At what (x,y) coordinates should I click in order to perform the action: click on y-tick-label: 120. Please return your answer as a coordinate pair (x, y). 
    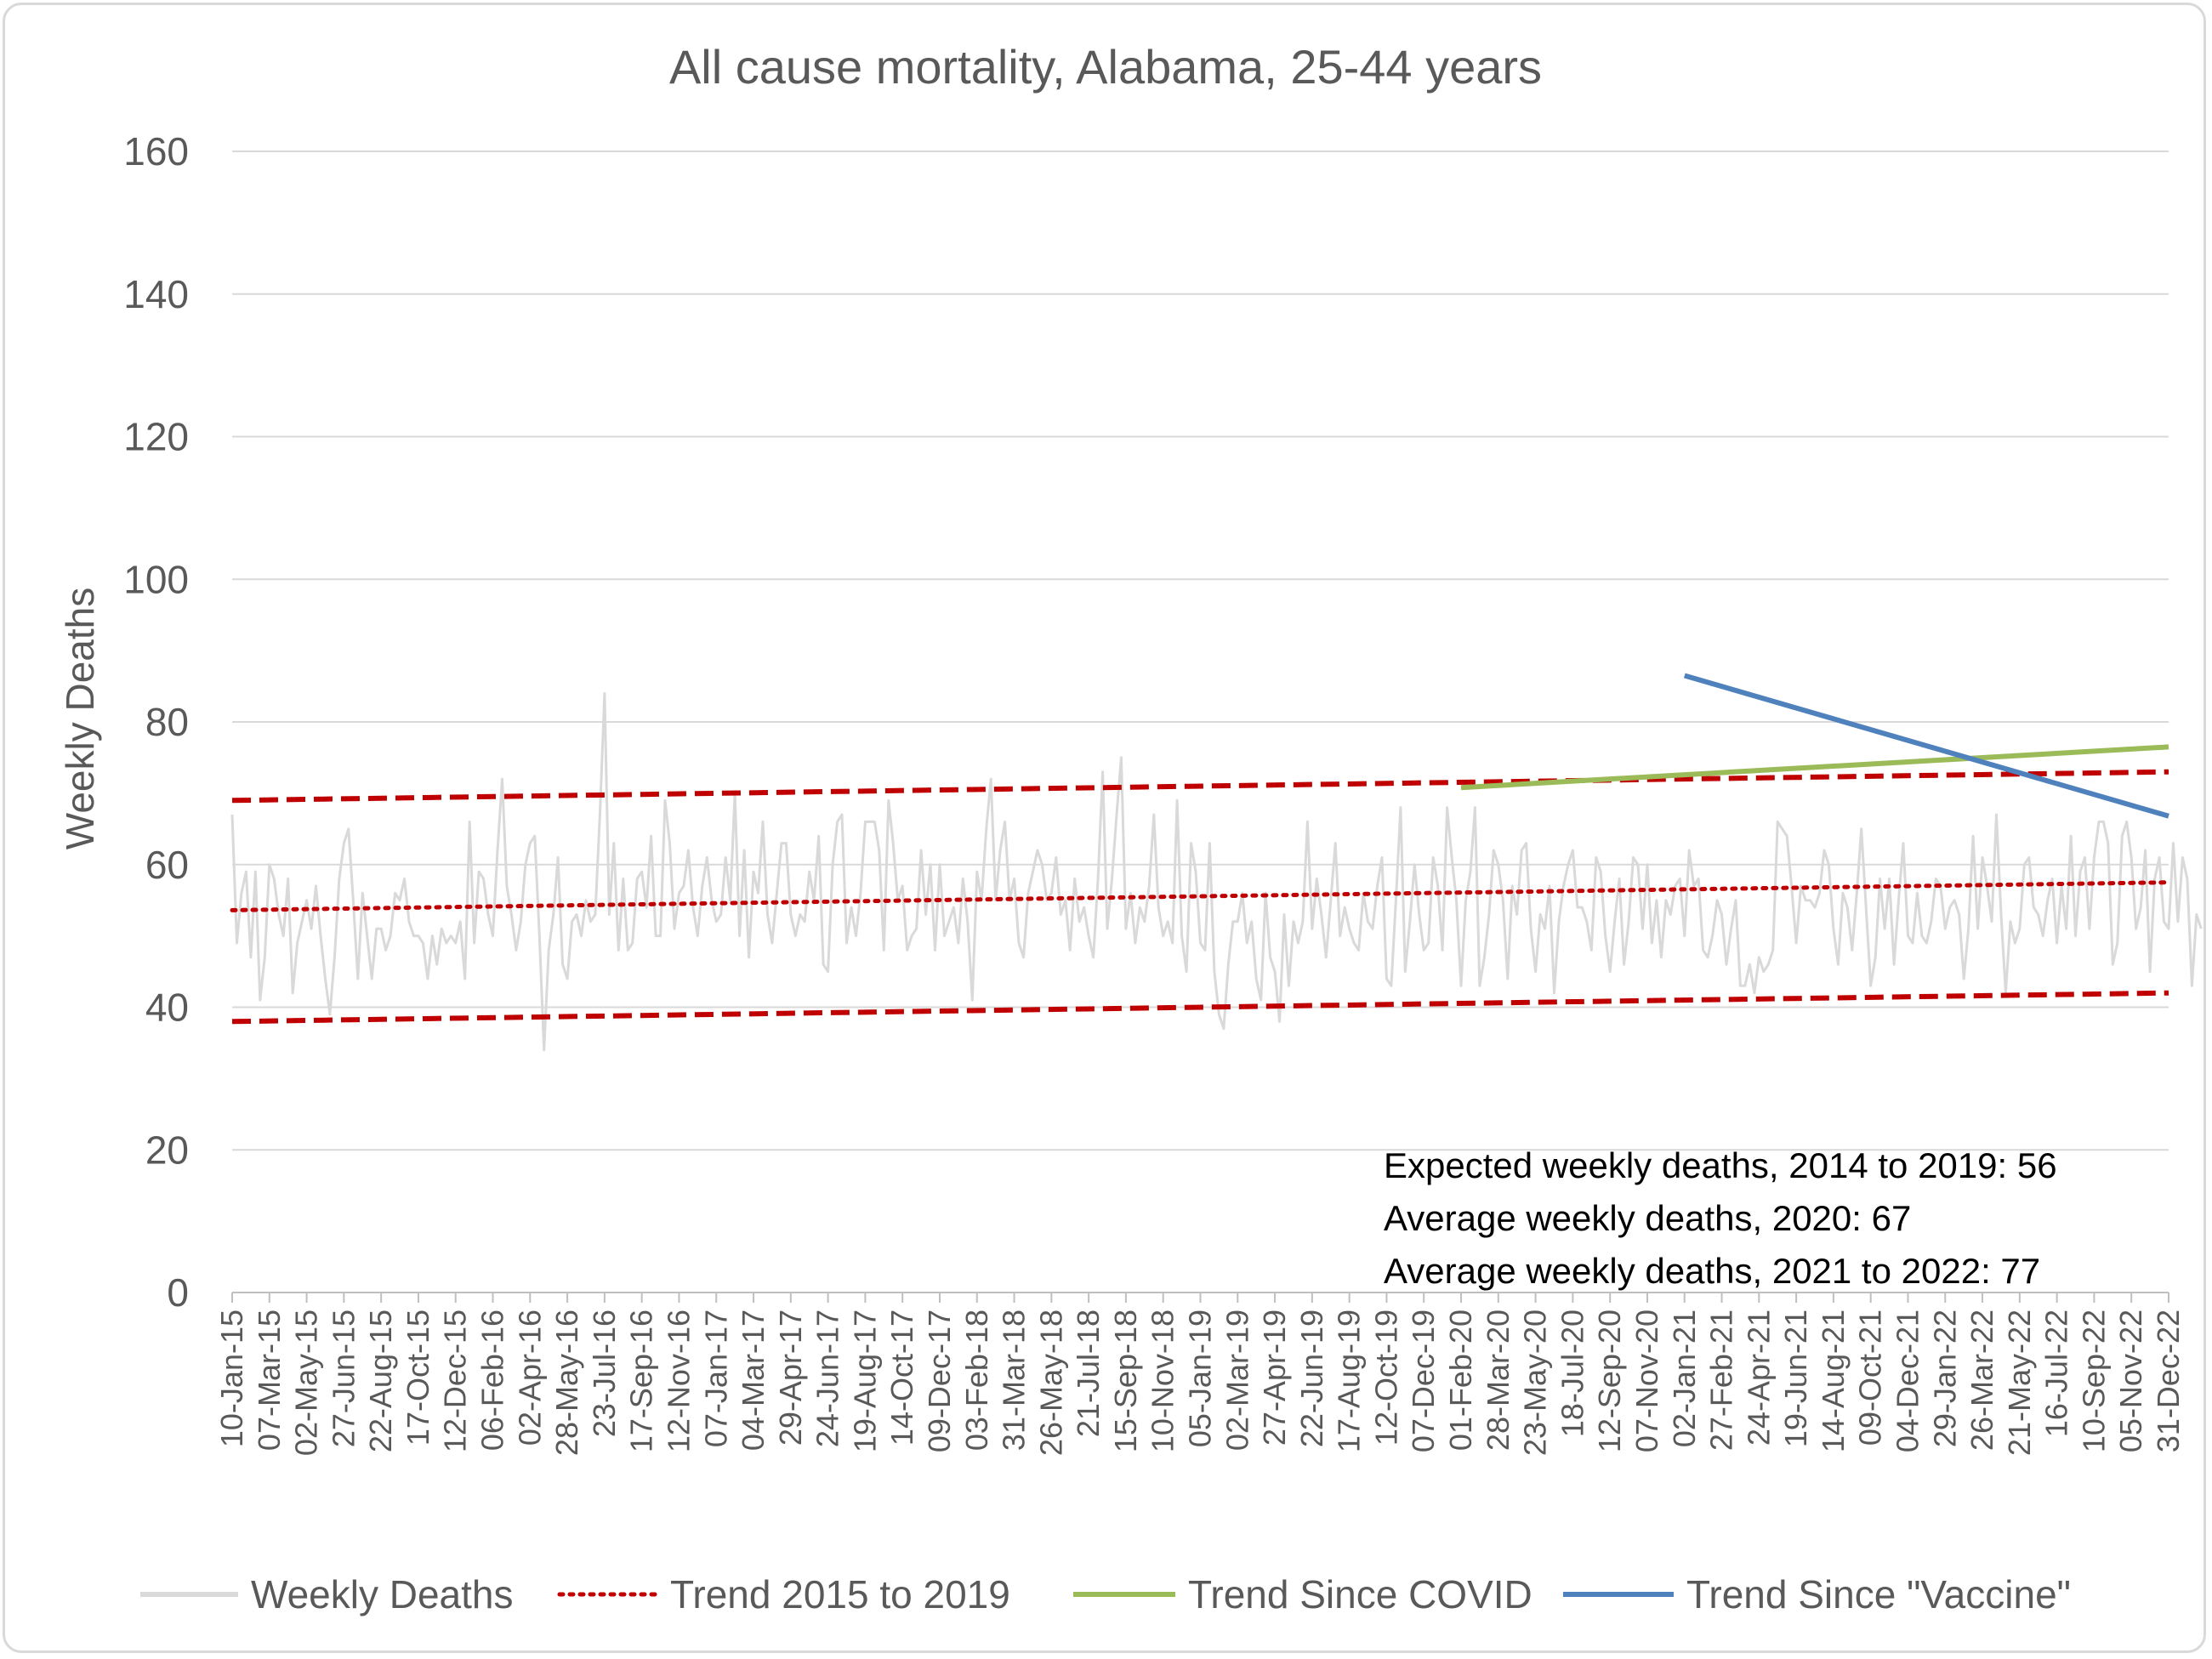
    Looking at the image, I should click on (156, 437).